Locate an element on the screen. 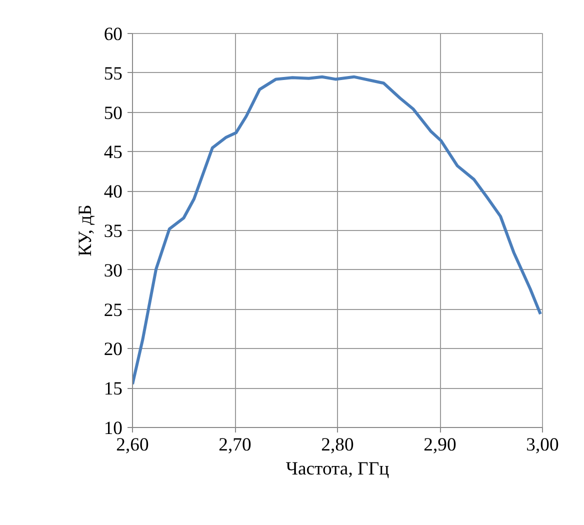  y-tick-label: 20 is located at coordinates (113, 349).